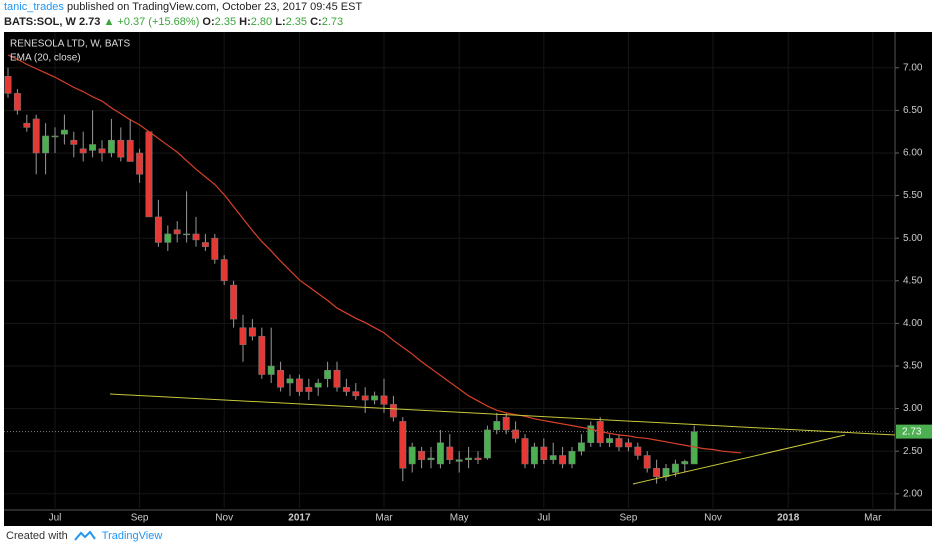 The height and width of the screenshot is (550, 932). Describe the element at coordinates (913, 67) in the screenshot. I see `y-tick-label: 7.00` at that location.